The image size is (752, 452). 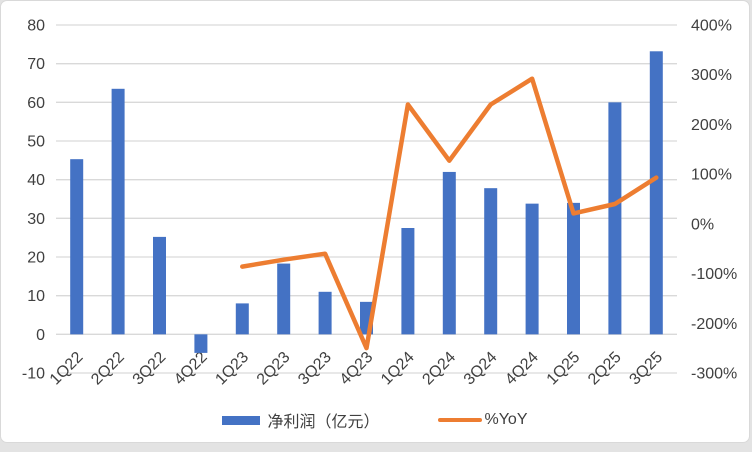 I want to click on x-axis-category-label: 2Q23, so click(x=274, y=369).